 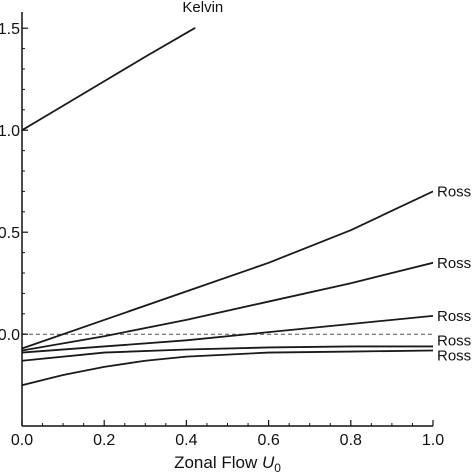 What do you see at coordinates (351, 440) in the screenshot?
I see `x-tick-label: 0.8` at bounding box center [351, 440].